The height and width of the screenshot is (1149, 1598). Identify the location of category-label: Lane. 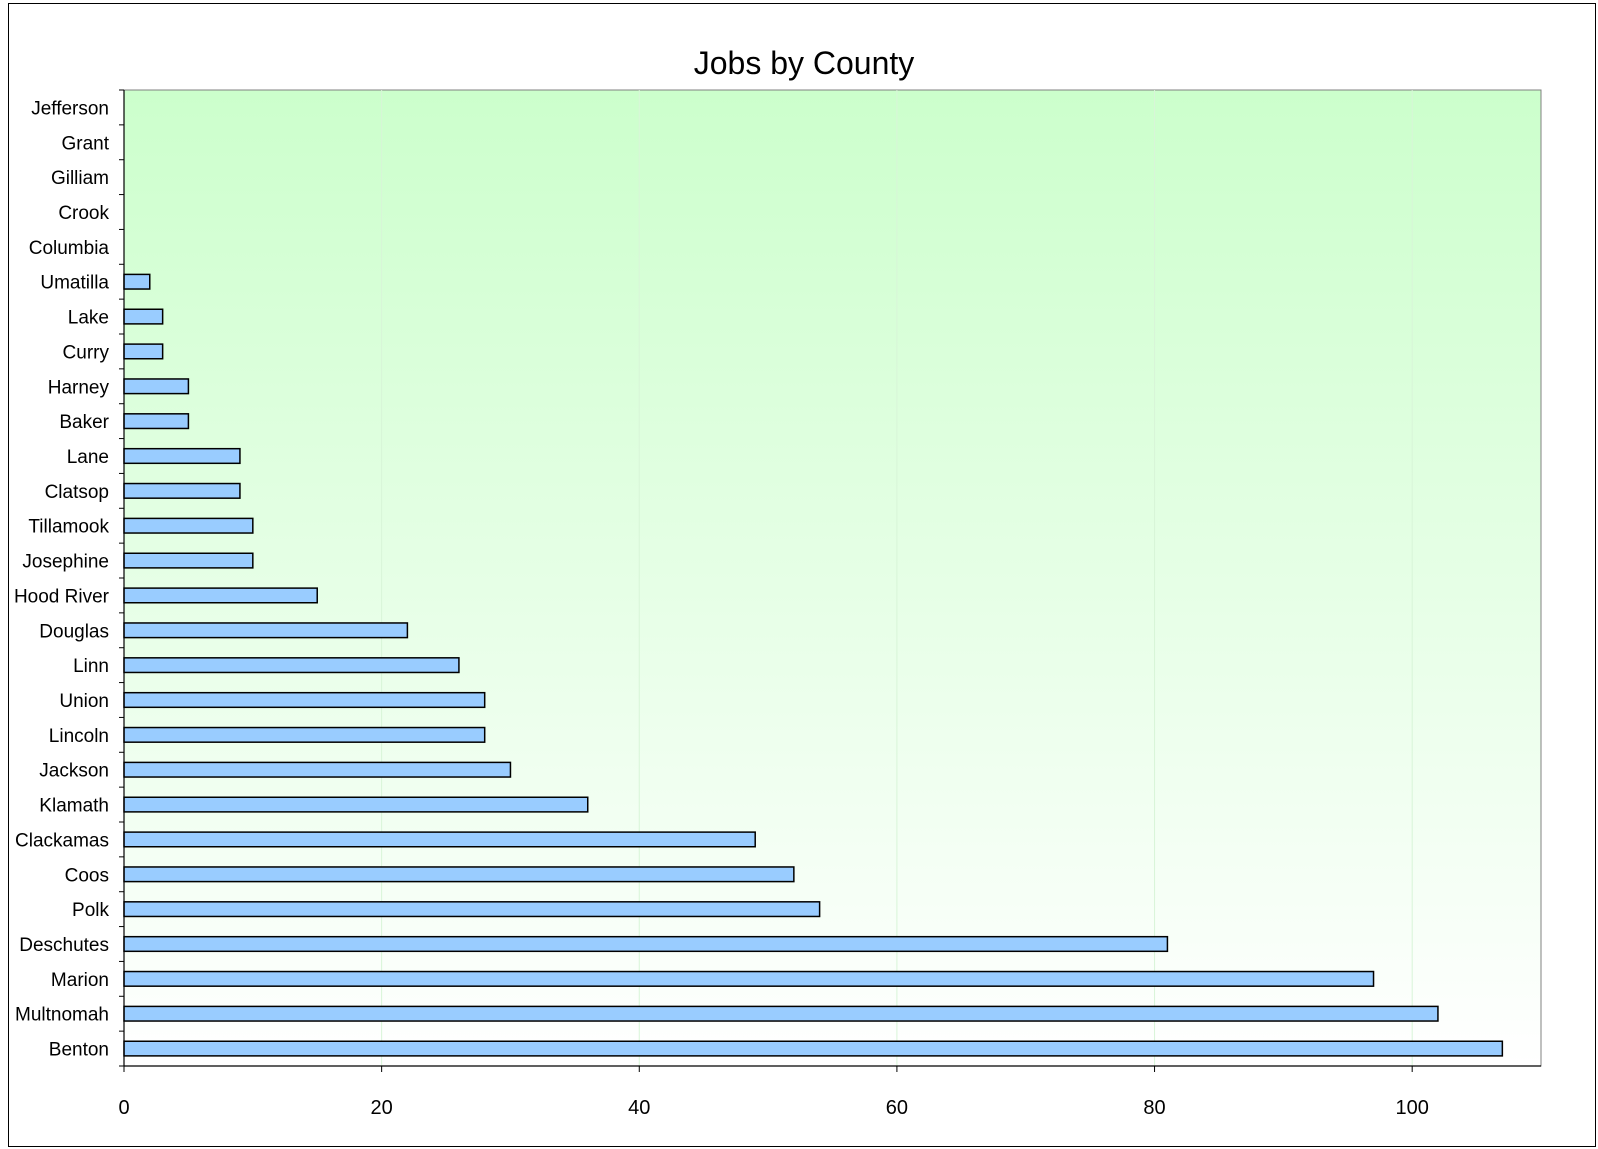
(88, 457).